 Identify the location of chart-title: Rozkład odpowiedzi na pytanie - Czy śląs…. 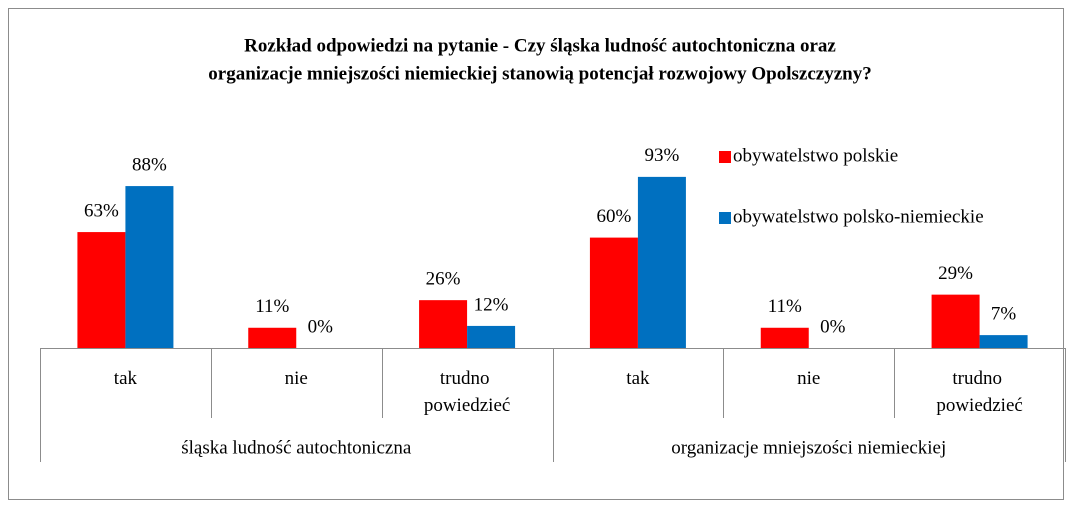
(540, 45).